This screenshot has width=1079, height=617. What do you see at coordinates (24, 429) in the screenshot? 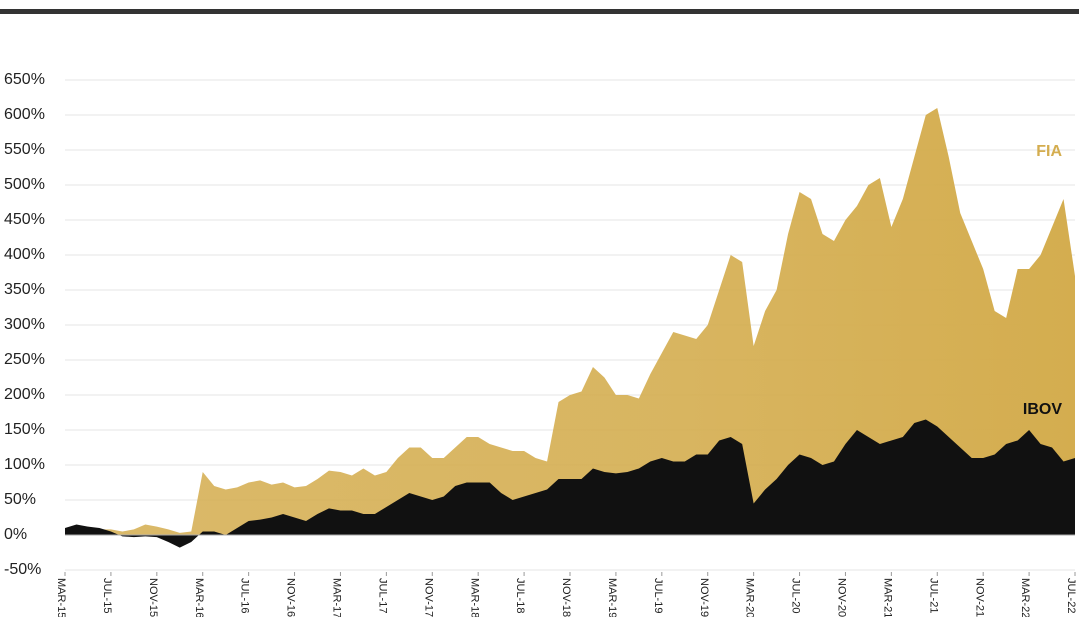
I see `y-tick-label: 150%` at bounding box center [24, 429].